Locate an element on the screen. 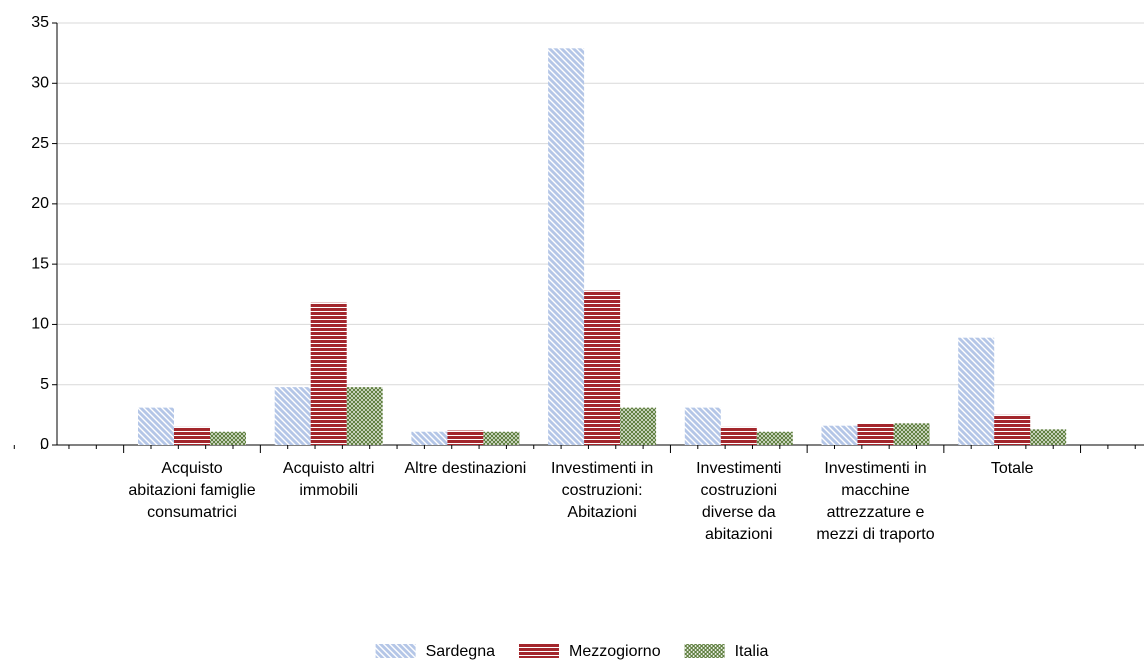 This screenshot has width=1144, height=666. y-tick-label: 5 is located at coordinates (44, 384).